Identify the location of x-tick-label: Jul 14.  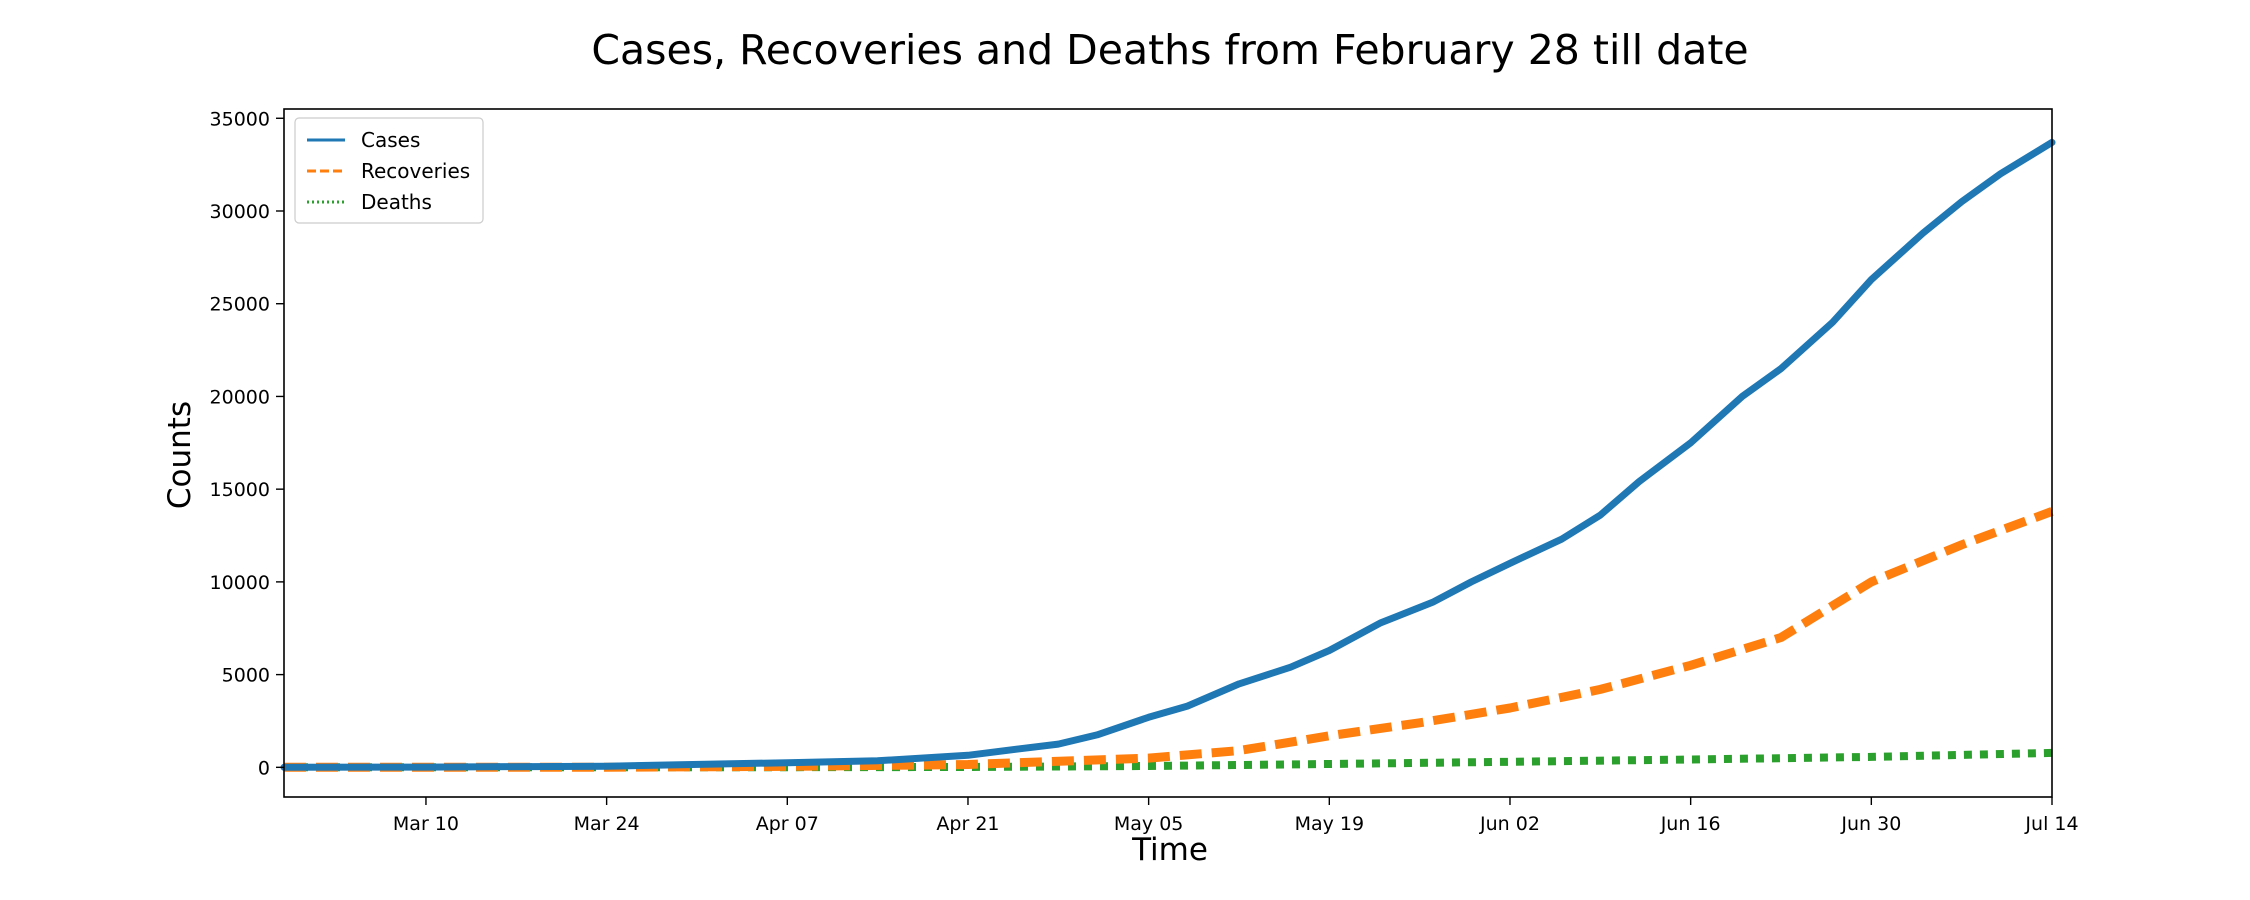
(2051, 824).